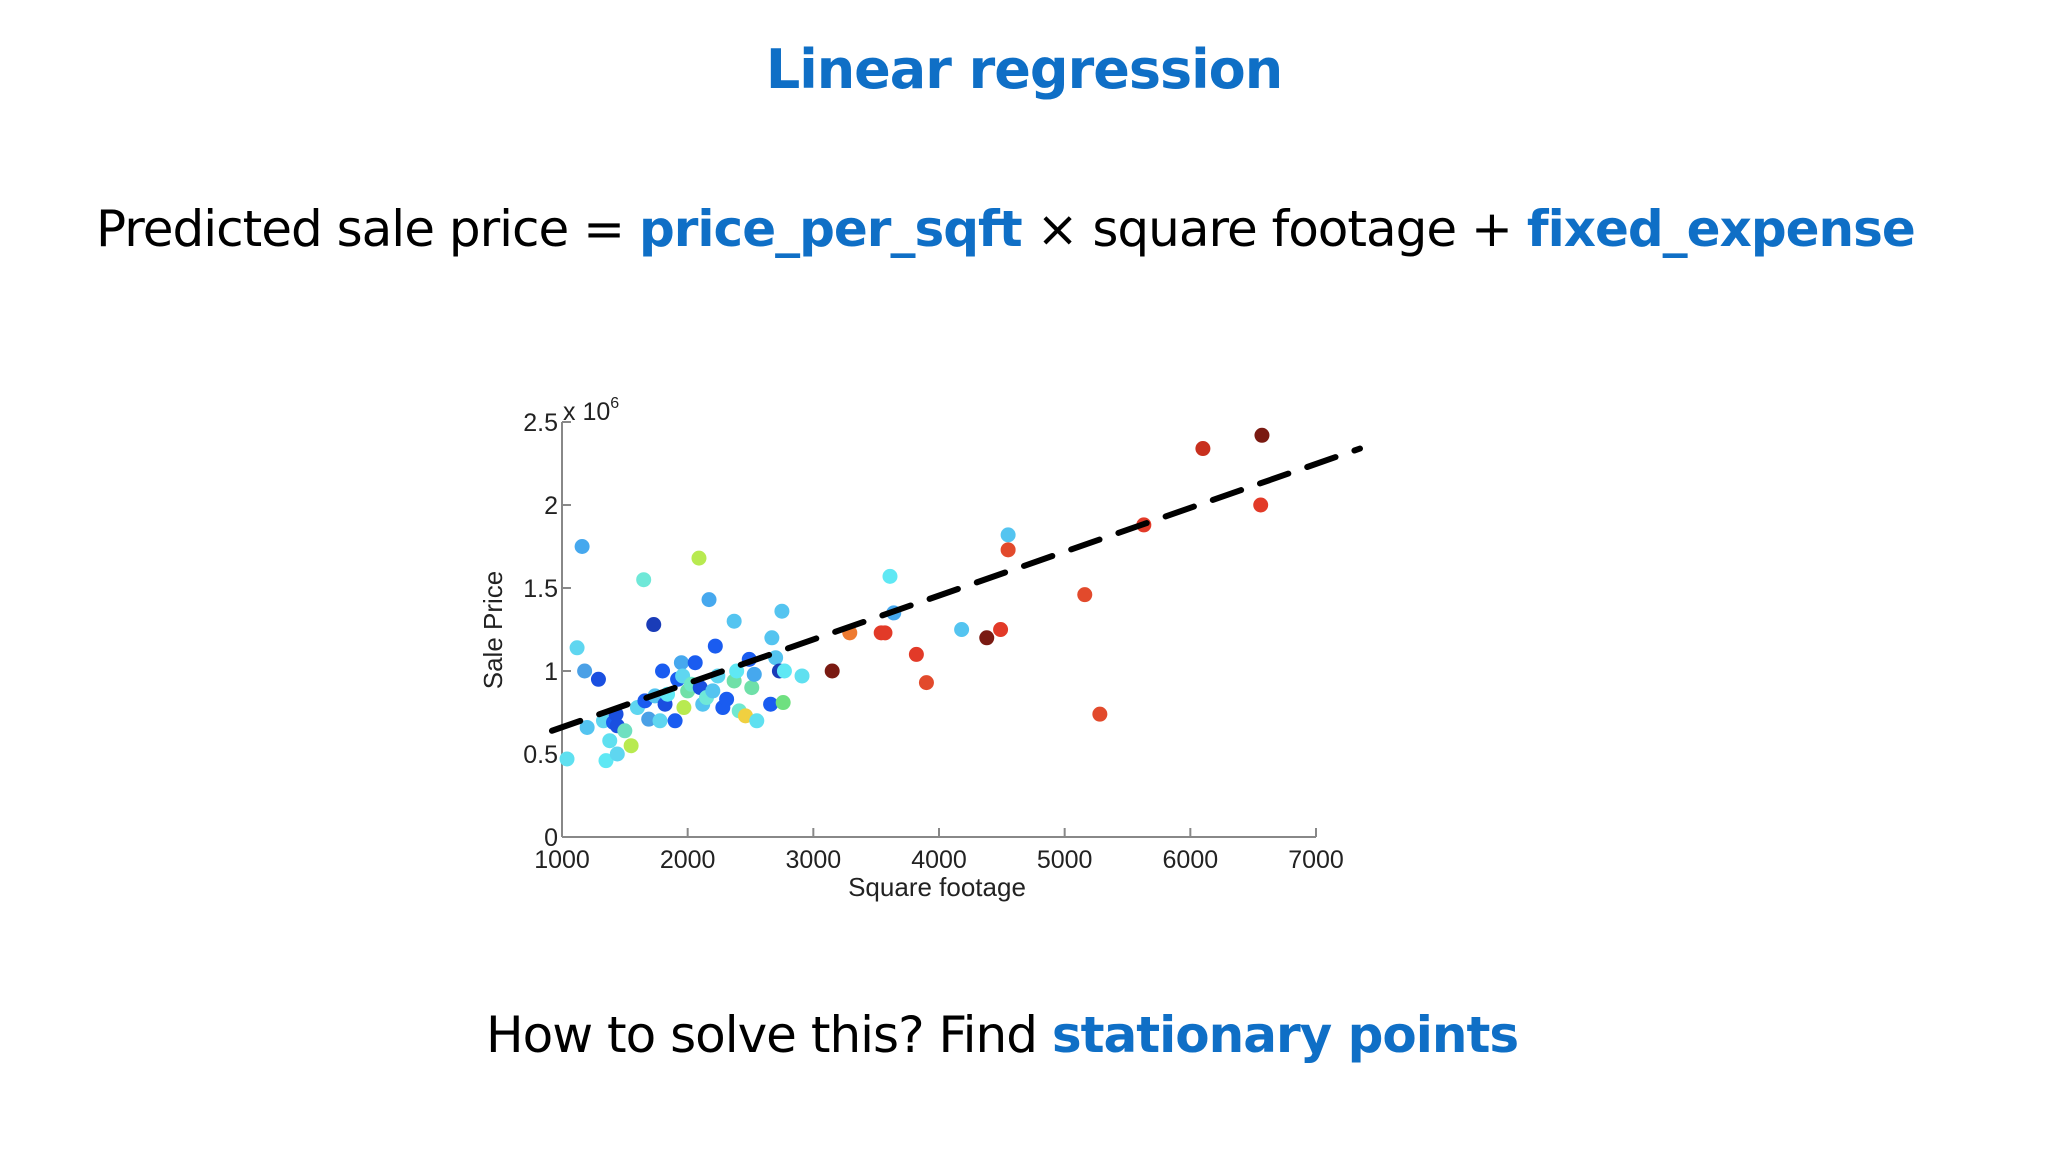 This screenshot has height=1152, width=2048. What do you see at coordinates (367, 229) in the screenshot?
I see `formula-prefix: Predicted sale price =` at bounding box center [367, 229].